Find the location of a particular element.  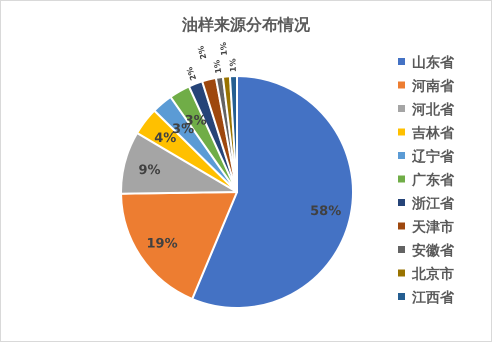

legend-label: 河南省 is located at coordinates (433, 86).